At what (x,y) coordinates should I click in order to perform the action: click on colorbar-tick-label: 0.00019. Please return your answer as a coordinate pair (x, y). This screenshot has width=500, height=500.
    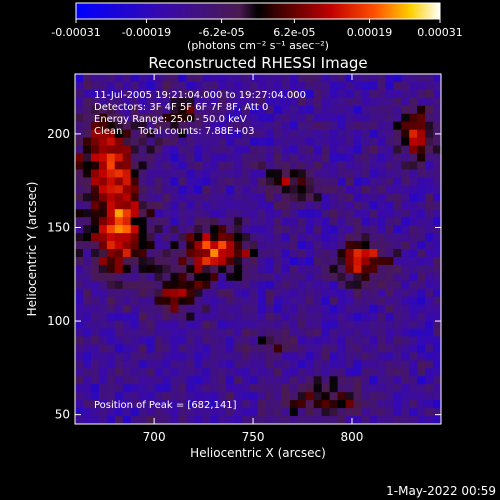
    Looking at the image, I should click on (370, 32).